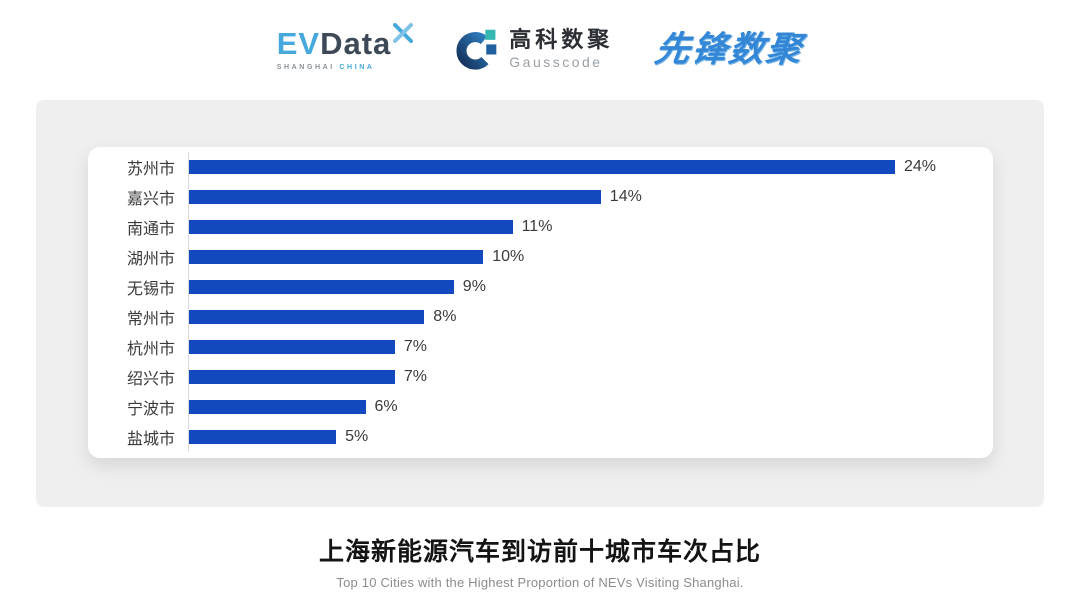 The image size is (1080, 608). I want to click on chart-row: 嘉兴市 14%, so click(540, 197).